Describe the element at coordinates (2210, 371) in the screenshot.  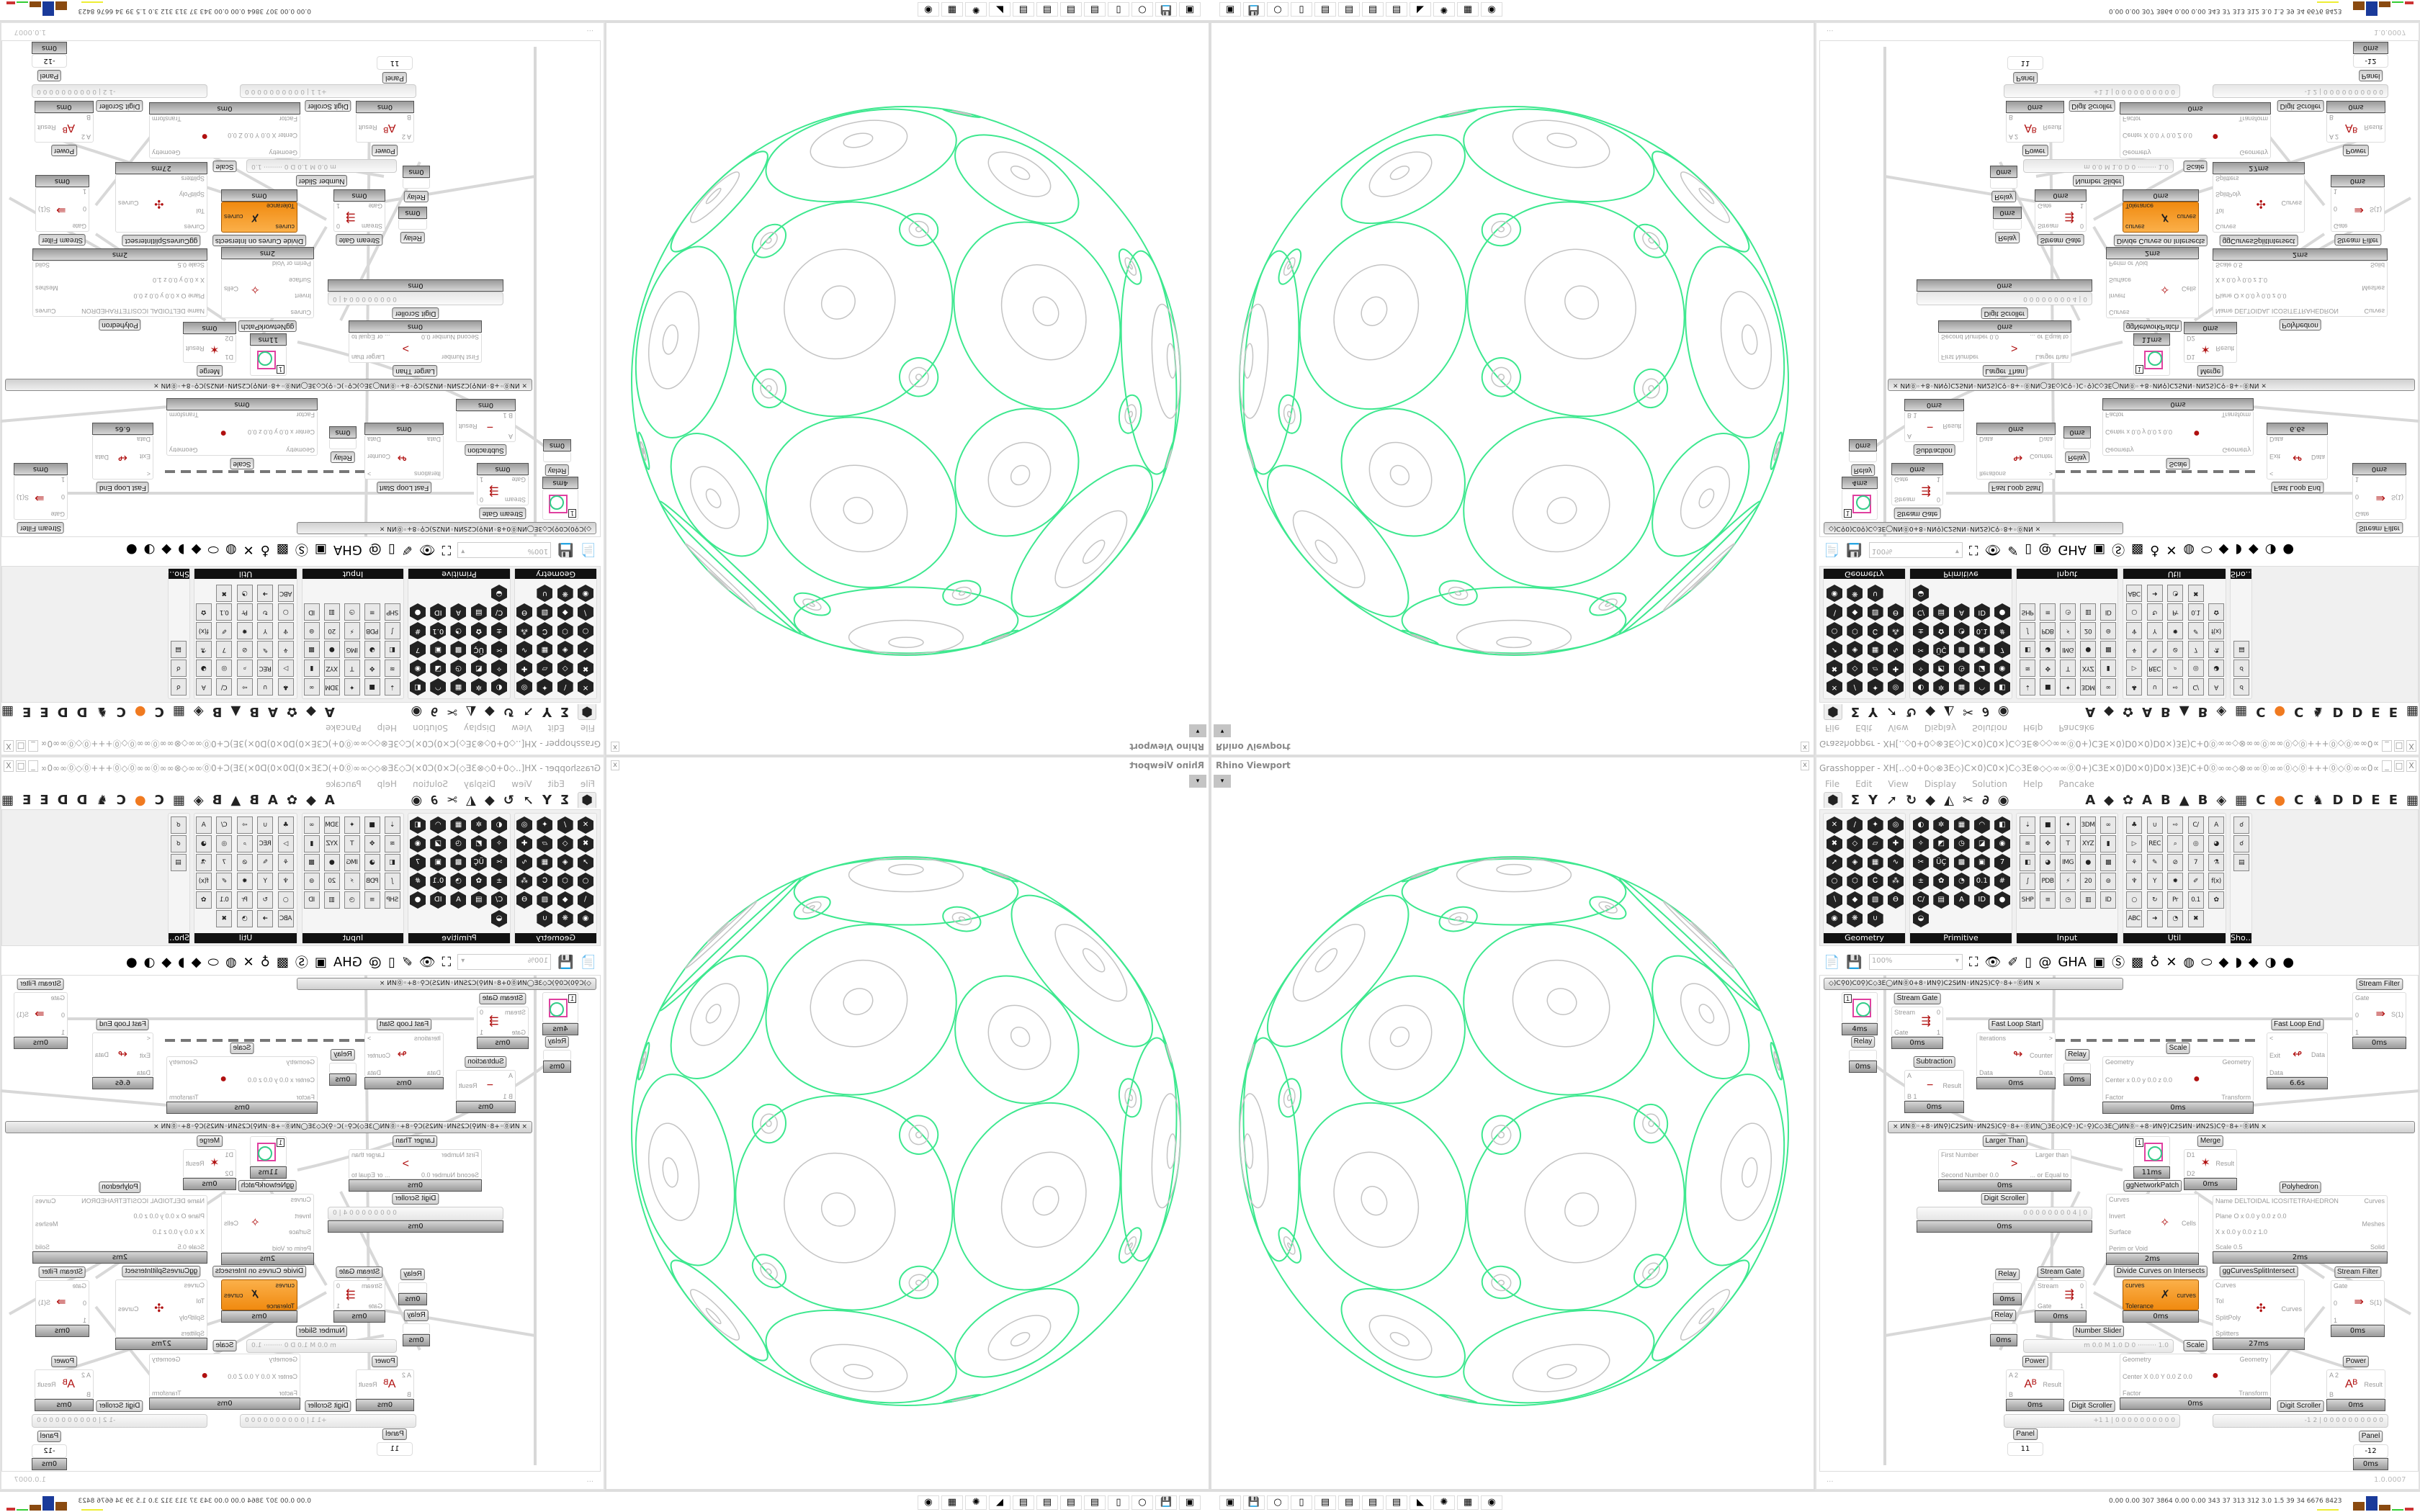
I see `component-label: Merge` at that location.